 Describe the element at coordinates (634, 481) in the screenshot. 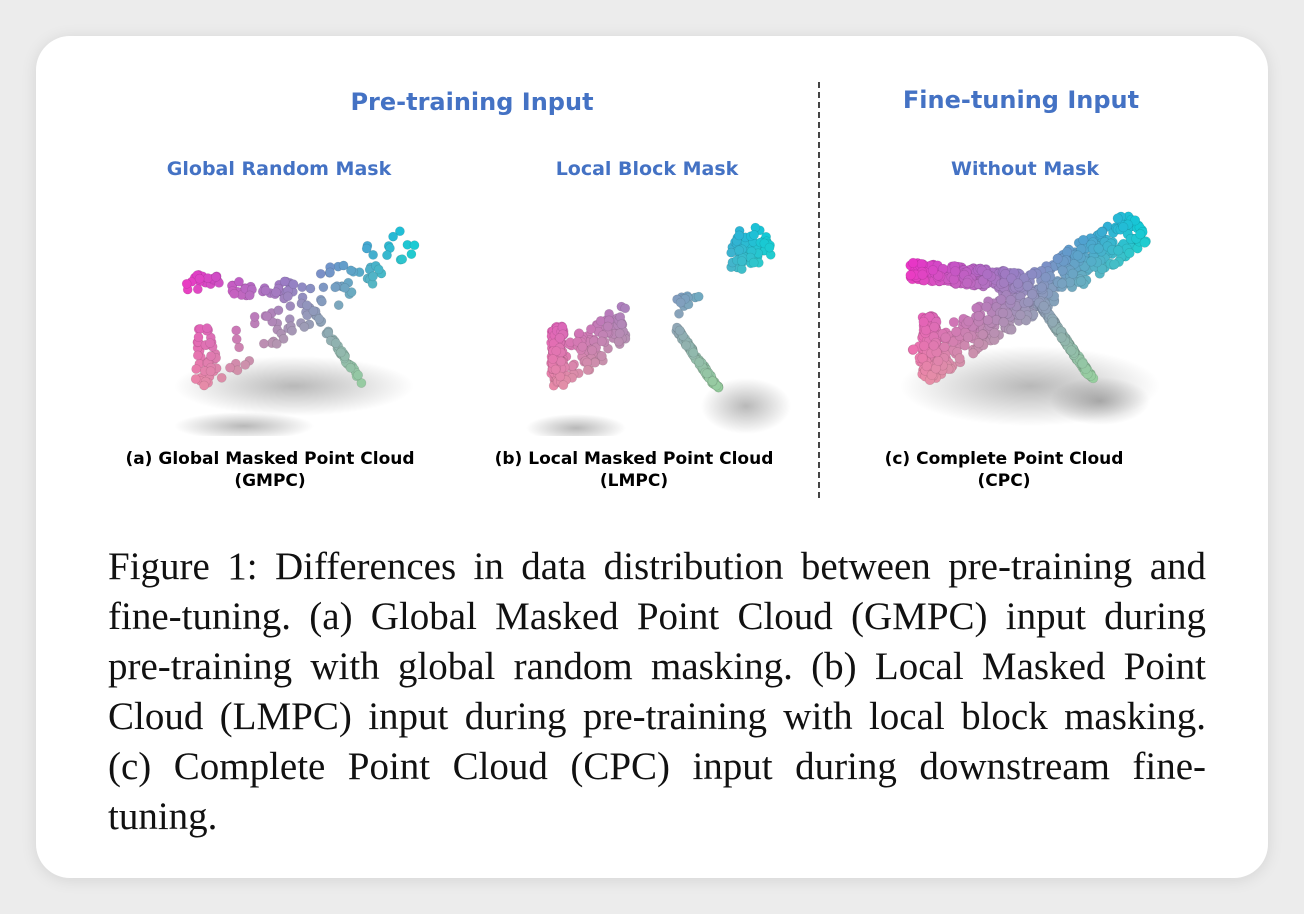

I see `panel-b-caption-line2: (LMPC)` at that location.